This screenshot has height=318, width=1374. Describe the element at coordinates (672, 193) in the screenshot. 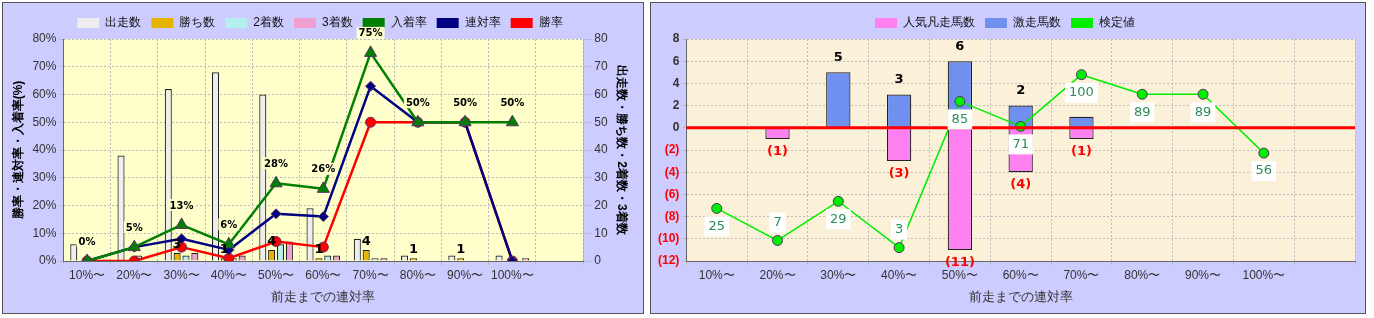

I see `y-tick-label: (6)` at that location.